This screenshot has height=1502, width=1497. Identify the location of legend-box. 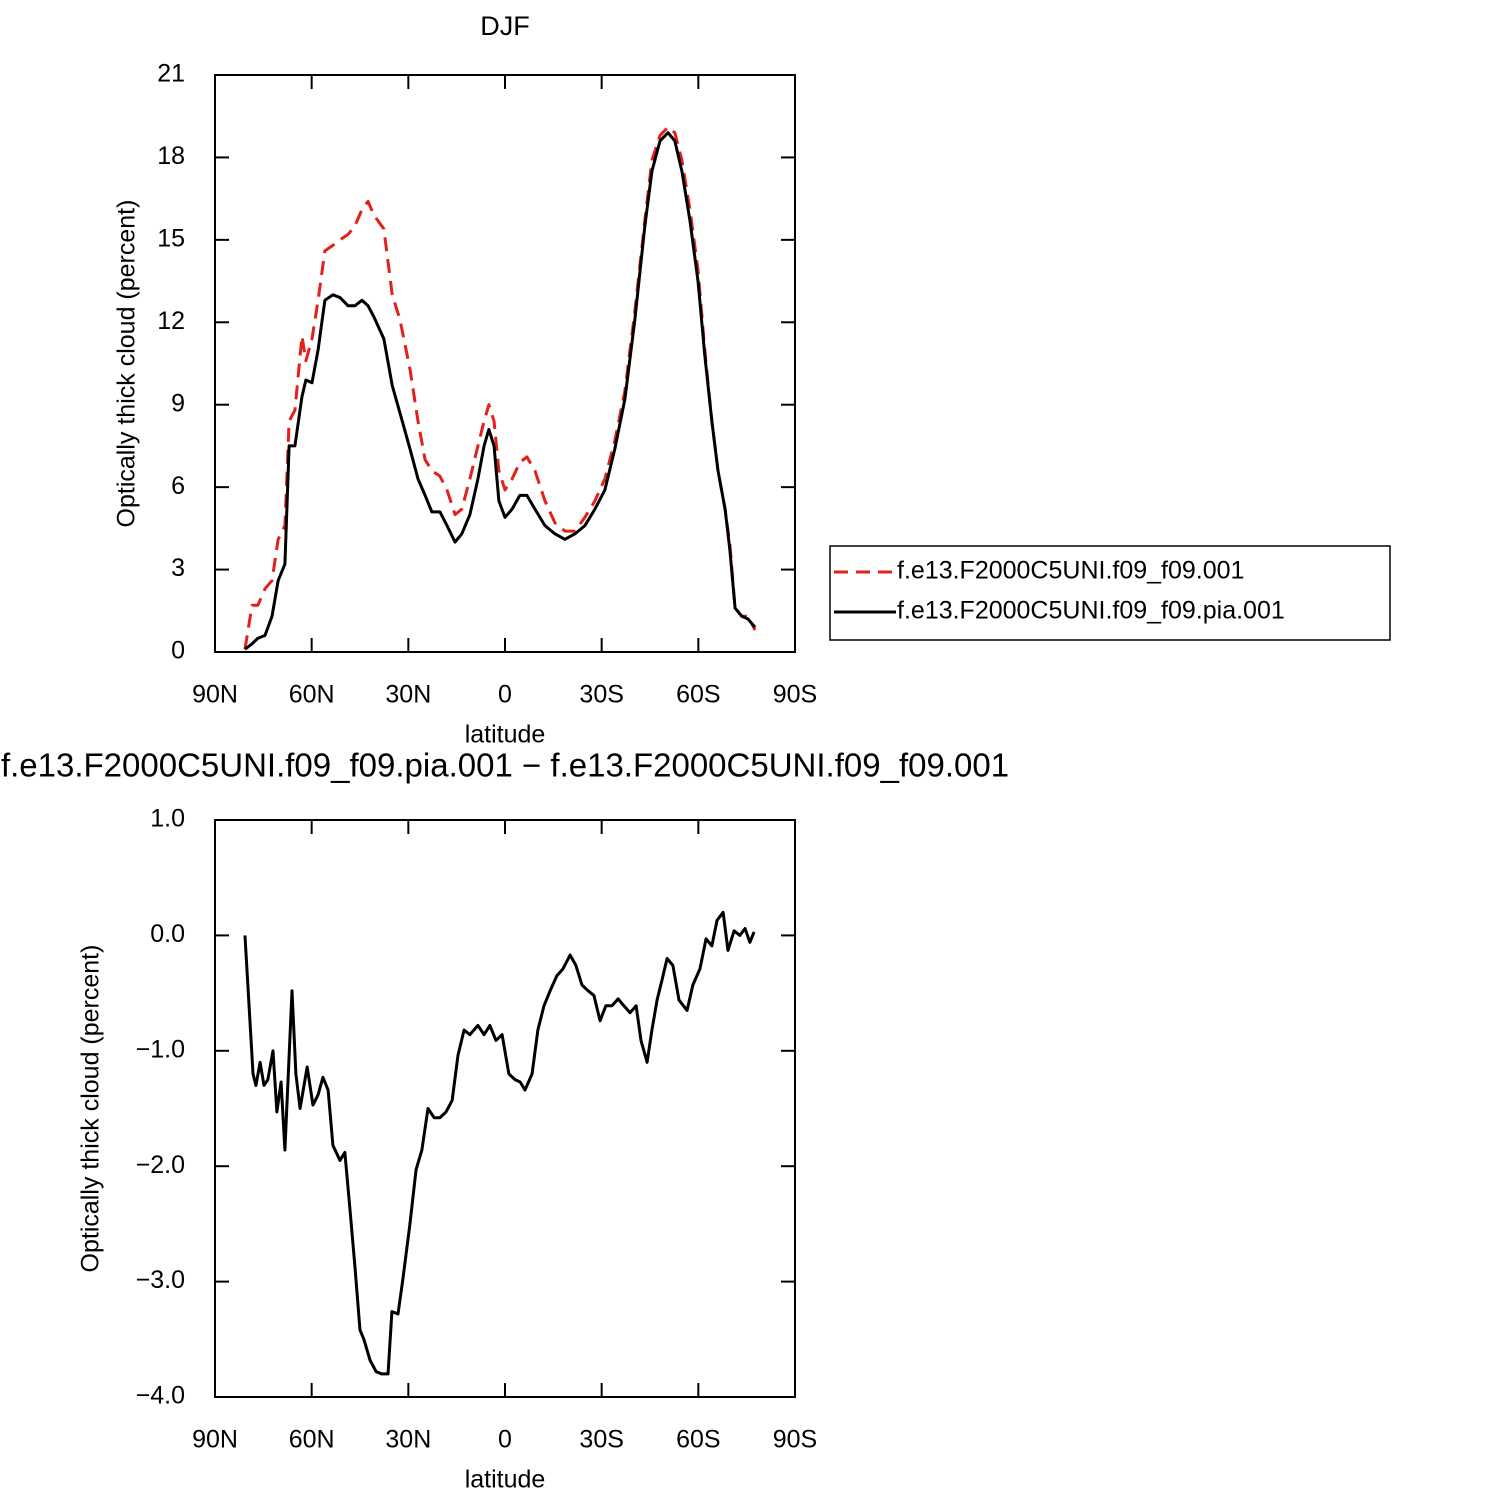
(1110, 593).